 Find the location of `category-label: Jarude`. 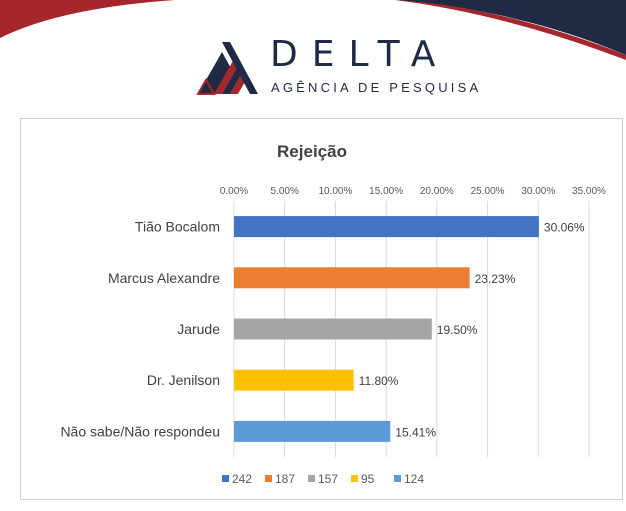

category-label: Jarude is located at coordinates (198, 329).